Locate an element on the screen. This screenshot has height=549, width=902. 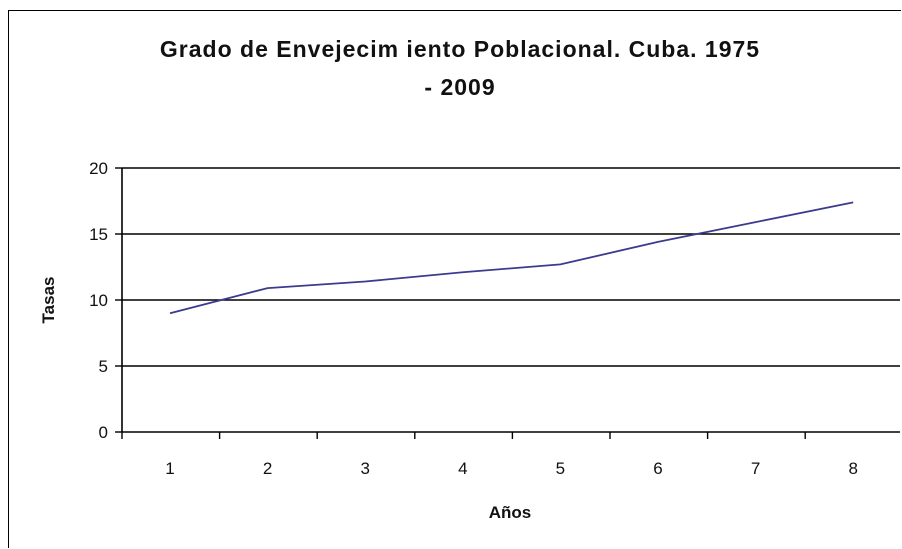
x-tick-label: 1 is located at coordinates (169, 468).